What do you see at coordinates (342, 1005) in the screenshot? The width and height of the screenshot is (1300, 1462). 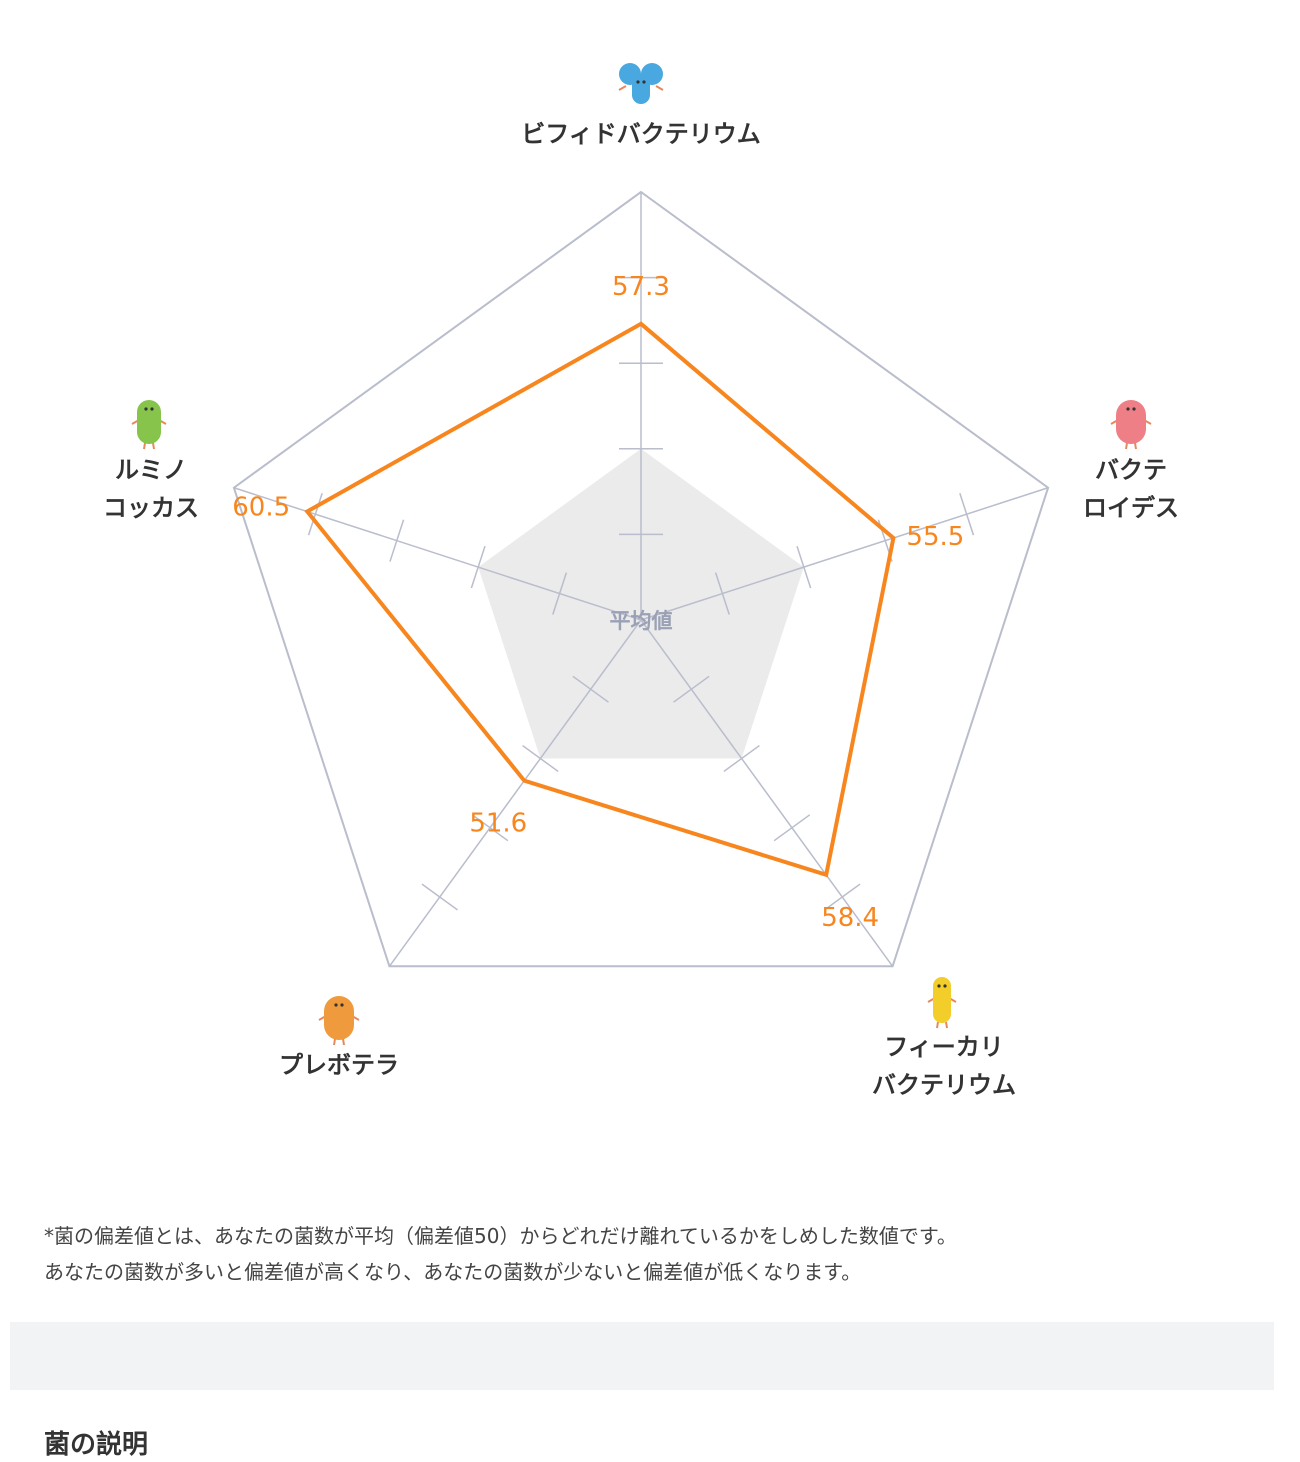 I see `orange-bacterium-icon-eye-right` at bounding box center [342, 1005].